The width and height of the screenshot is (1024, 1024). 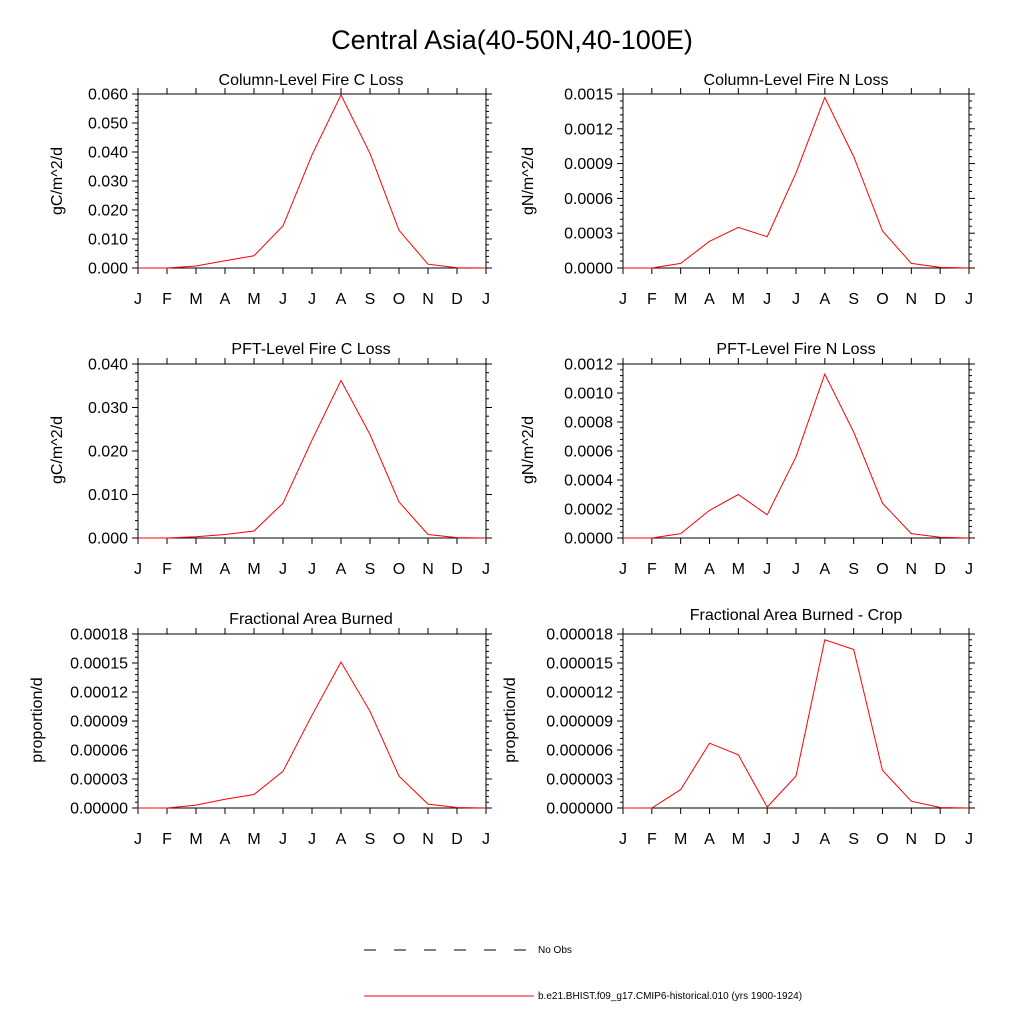 I want to click on y-tick-label: 0.050, so click(x=108, y=124).